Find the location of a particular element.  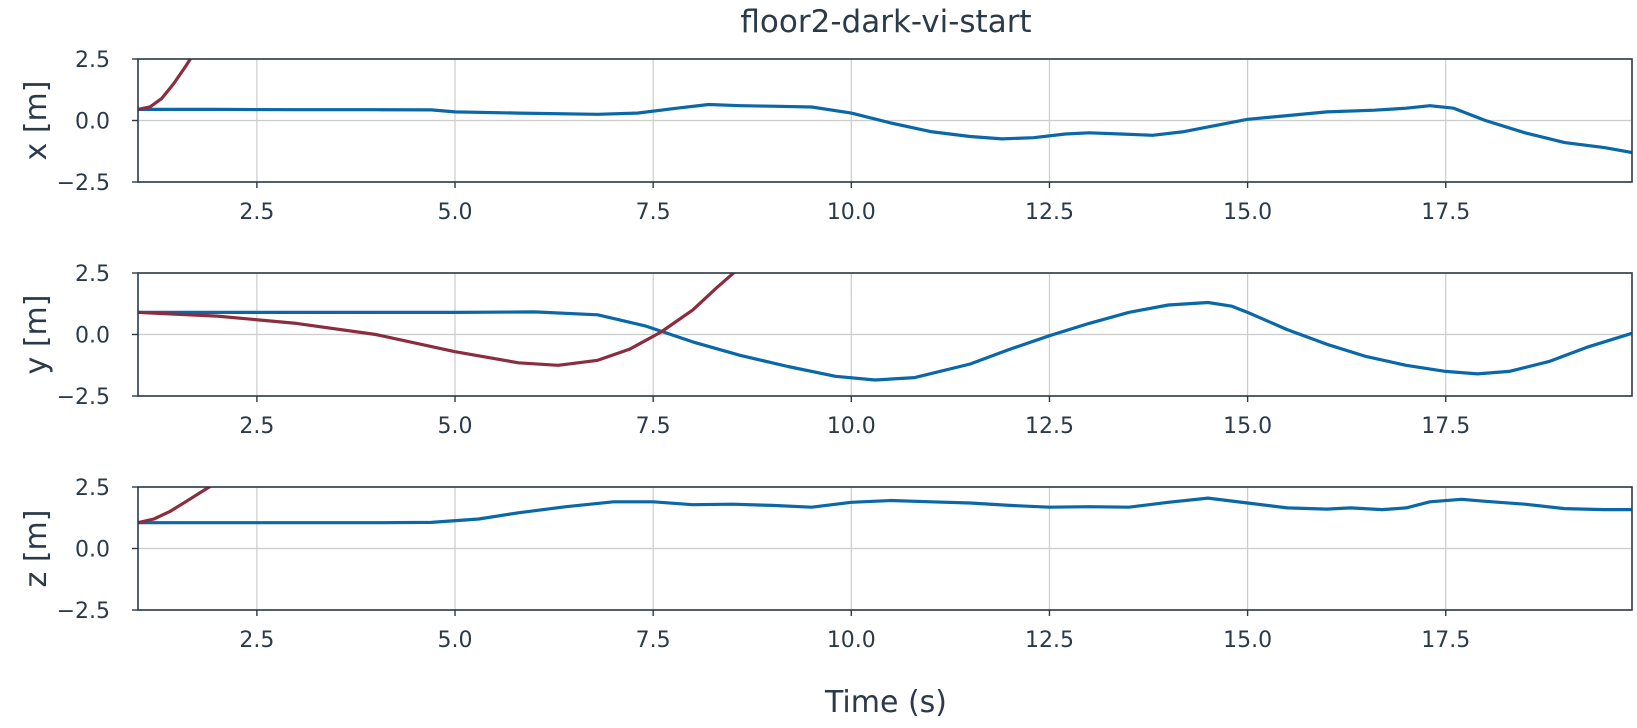

chart-title: floor2-dark-vi-start is located at coordinates (885, 22).